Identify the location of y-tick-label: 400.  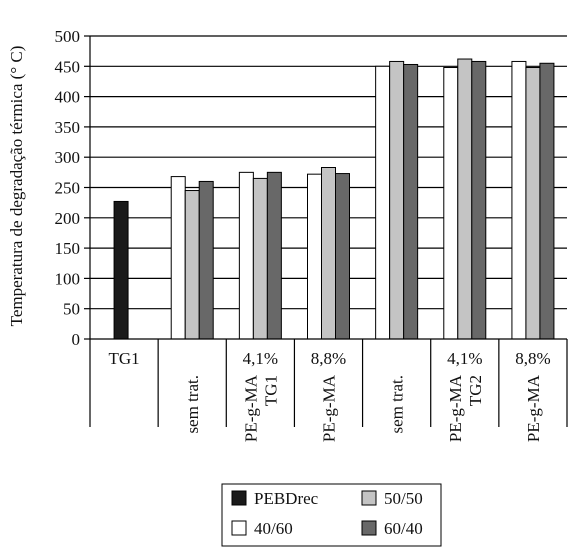
(68, 97).